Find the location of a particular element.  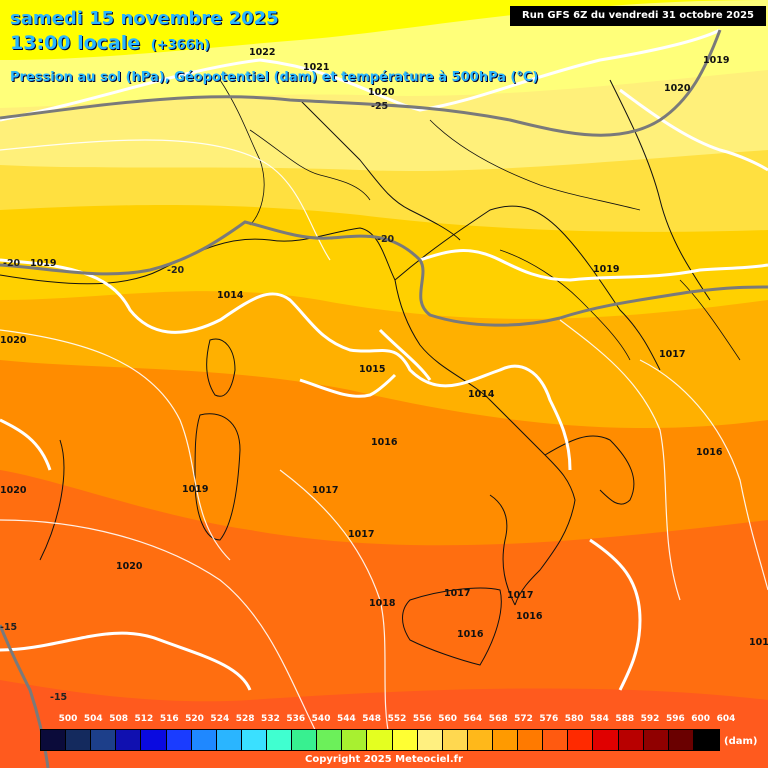

legend-label: 500 is located at coordinates (68, 719).